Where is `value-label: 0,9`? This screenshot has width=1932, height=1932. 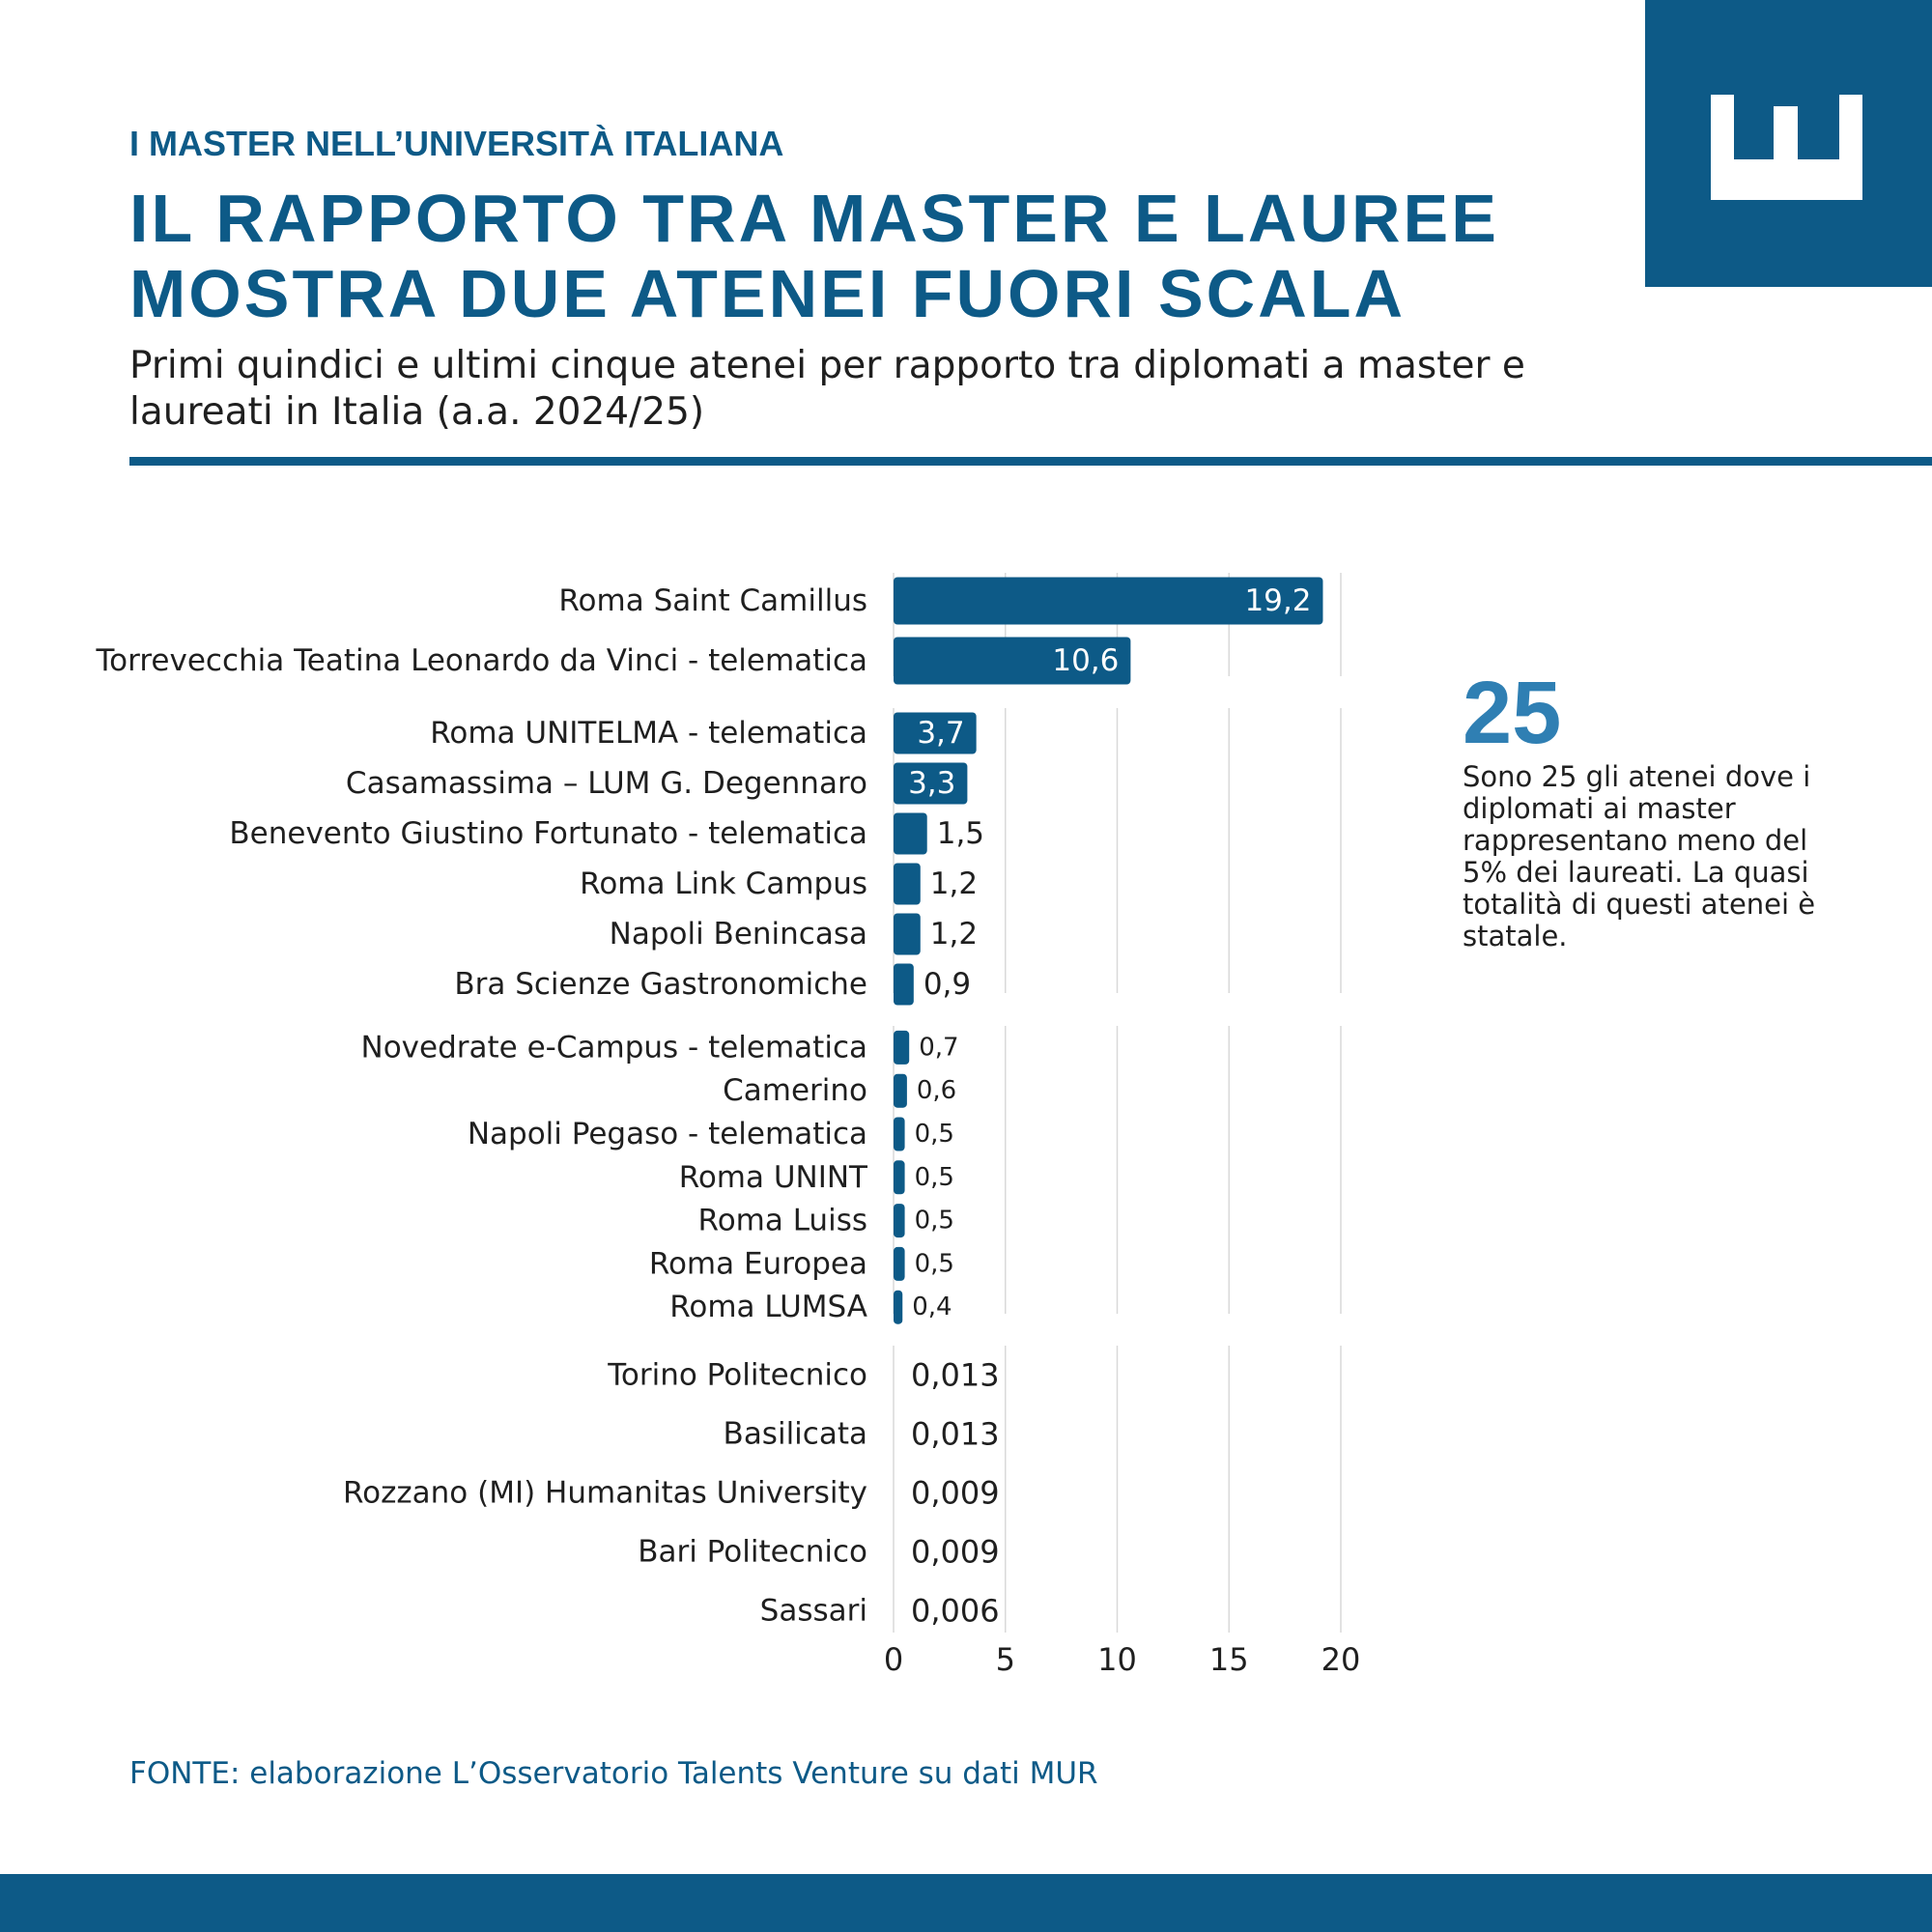
value-label: 0,9 is located at coordinates (947, 984).